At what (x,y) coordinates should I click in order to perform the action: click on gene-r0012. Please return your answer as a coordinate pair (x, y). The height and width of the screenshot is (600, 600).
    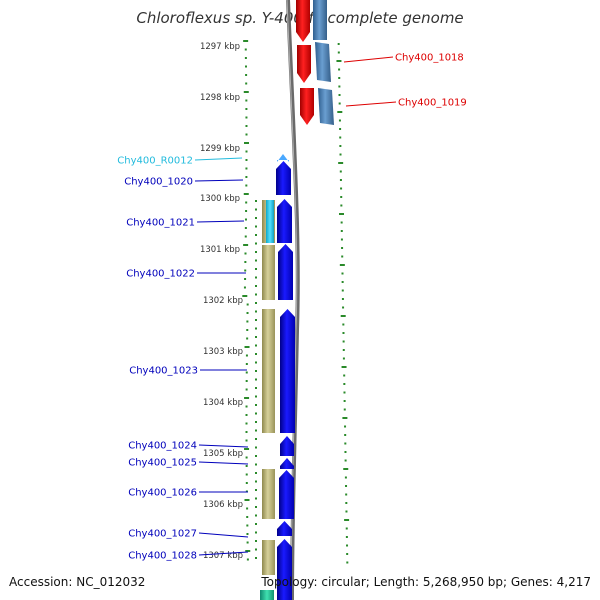
    Looking at the image, I should click on (283, 158).